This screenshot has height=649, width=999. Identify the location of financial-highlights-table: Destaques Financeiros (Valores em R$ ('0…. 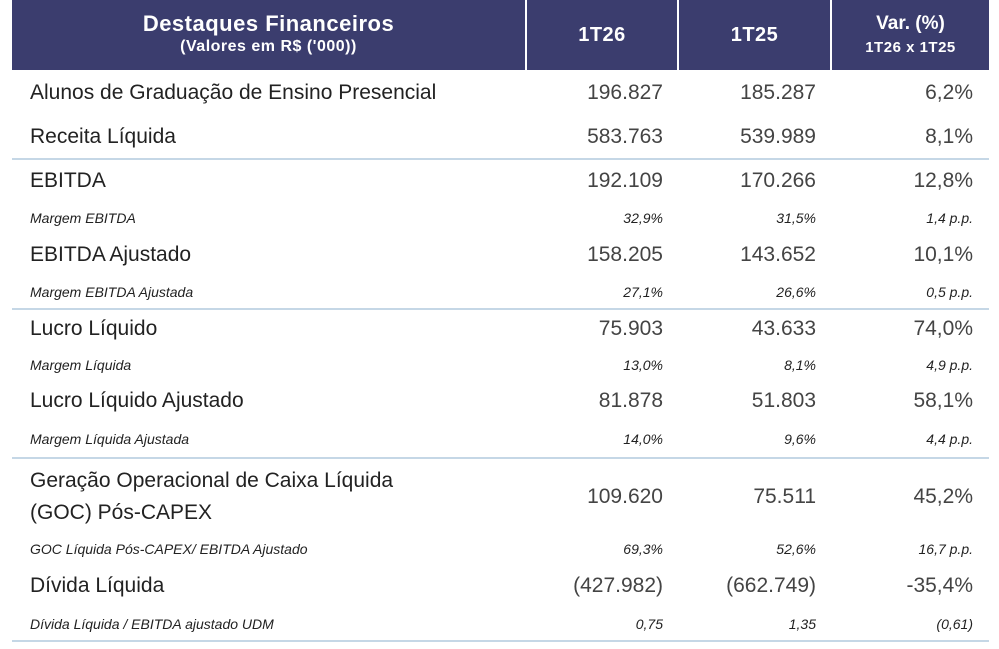
(500, 35).